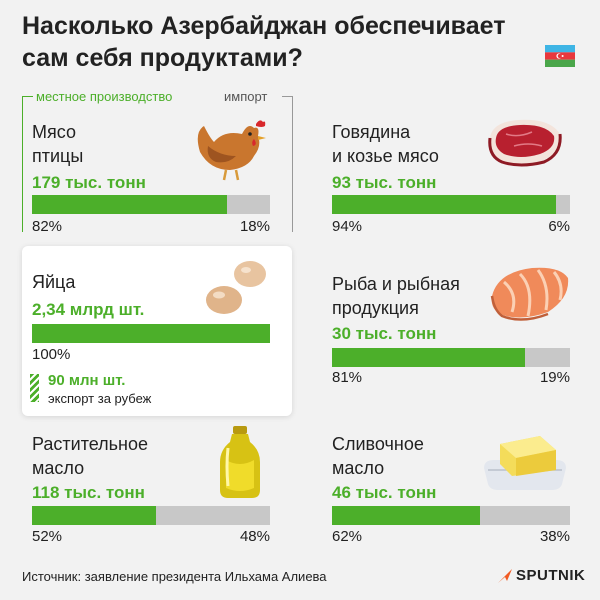 The image size is (600, 600). What do you see at coordinates (378, 444) in the screenshot?
I see `product-name-line: Сливочное` at bounding box center [378, 444].